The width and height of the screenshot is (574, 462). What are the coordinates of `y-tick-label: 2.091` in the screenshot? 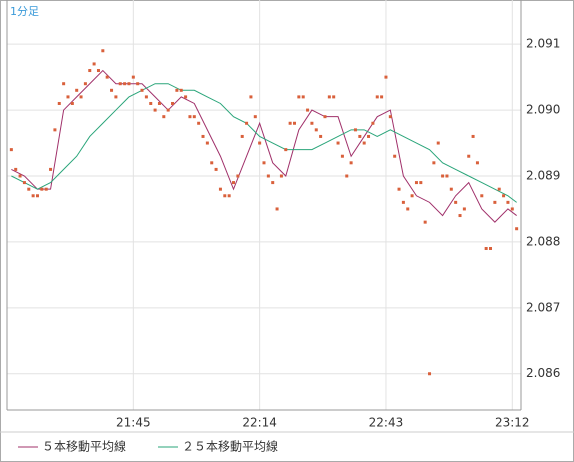 It's located at (543, 44).